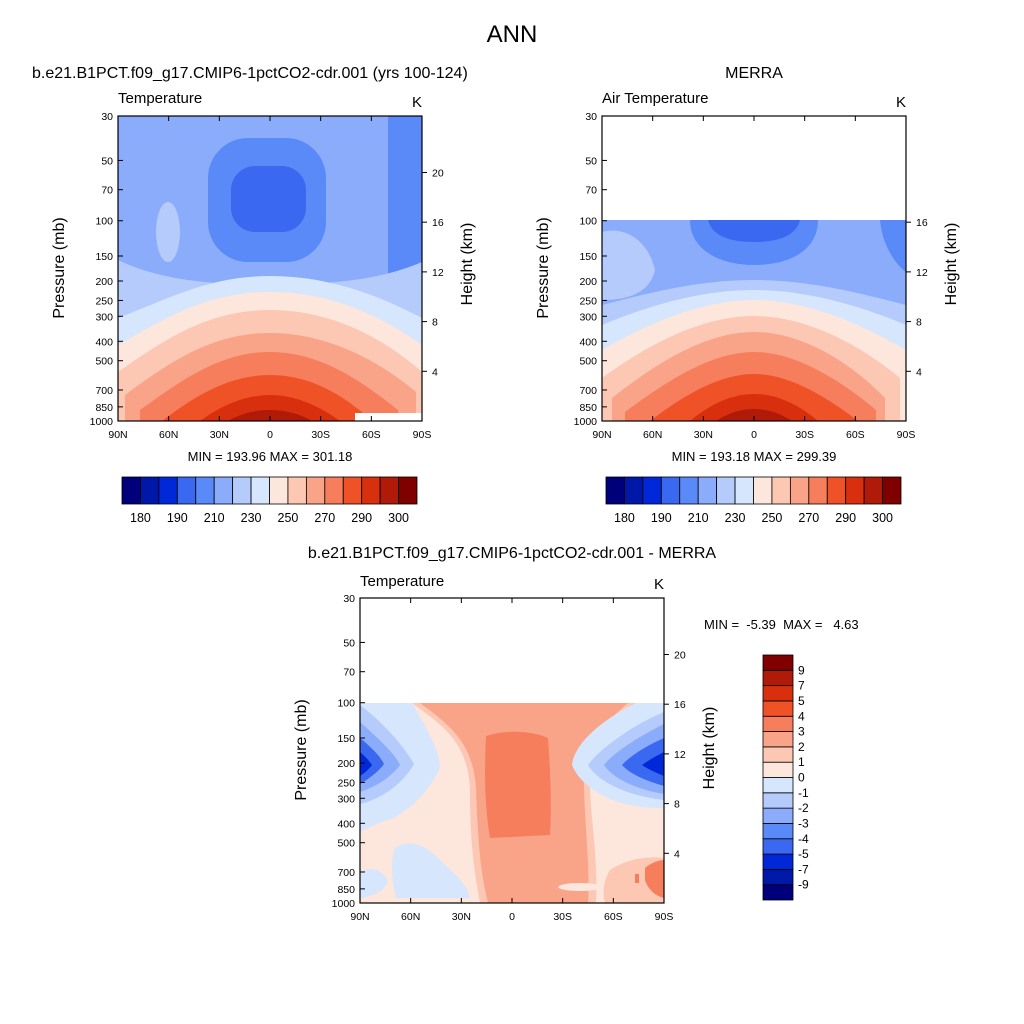 Image resolution: width=1024 pixels, height=1024 pixels. What do you see at coordinates (346, 739) in the screenshot?
I see `pressure-tick-label: 150` at bounding box center [346, 739].